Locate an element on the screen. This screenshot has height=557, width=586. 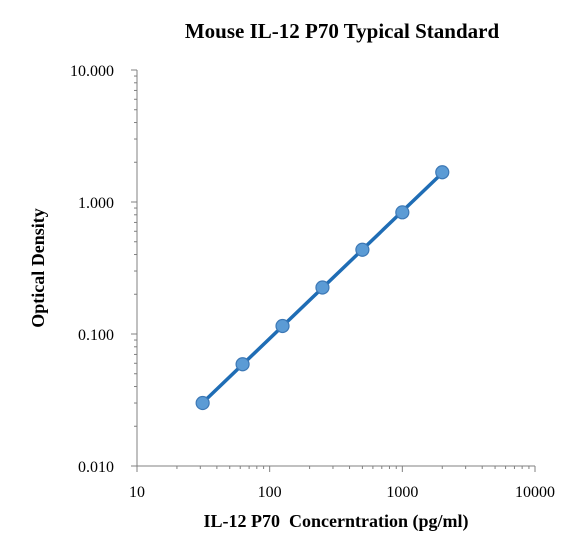
x-tick-label: 10000 is located at coordinates (535, 492).